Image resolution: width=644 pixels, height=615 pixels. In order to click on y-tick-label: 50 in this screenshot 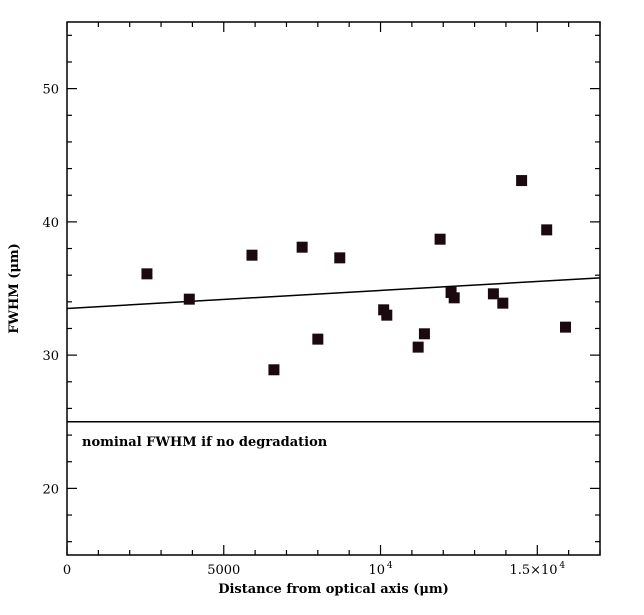, I will do `click(50, 90)`.